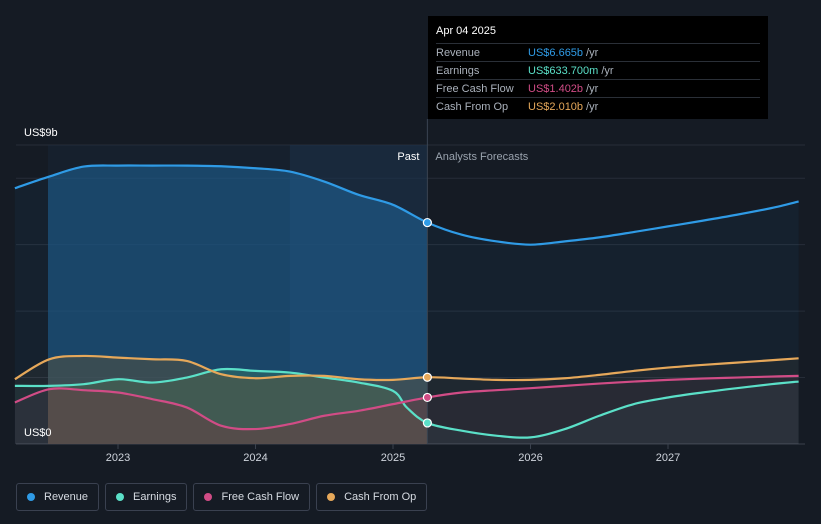 The height and width of the screenshot is (524, 821). I want to click on tooltip-label: Earnings, so click(458, 70).